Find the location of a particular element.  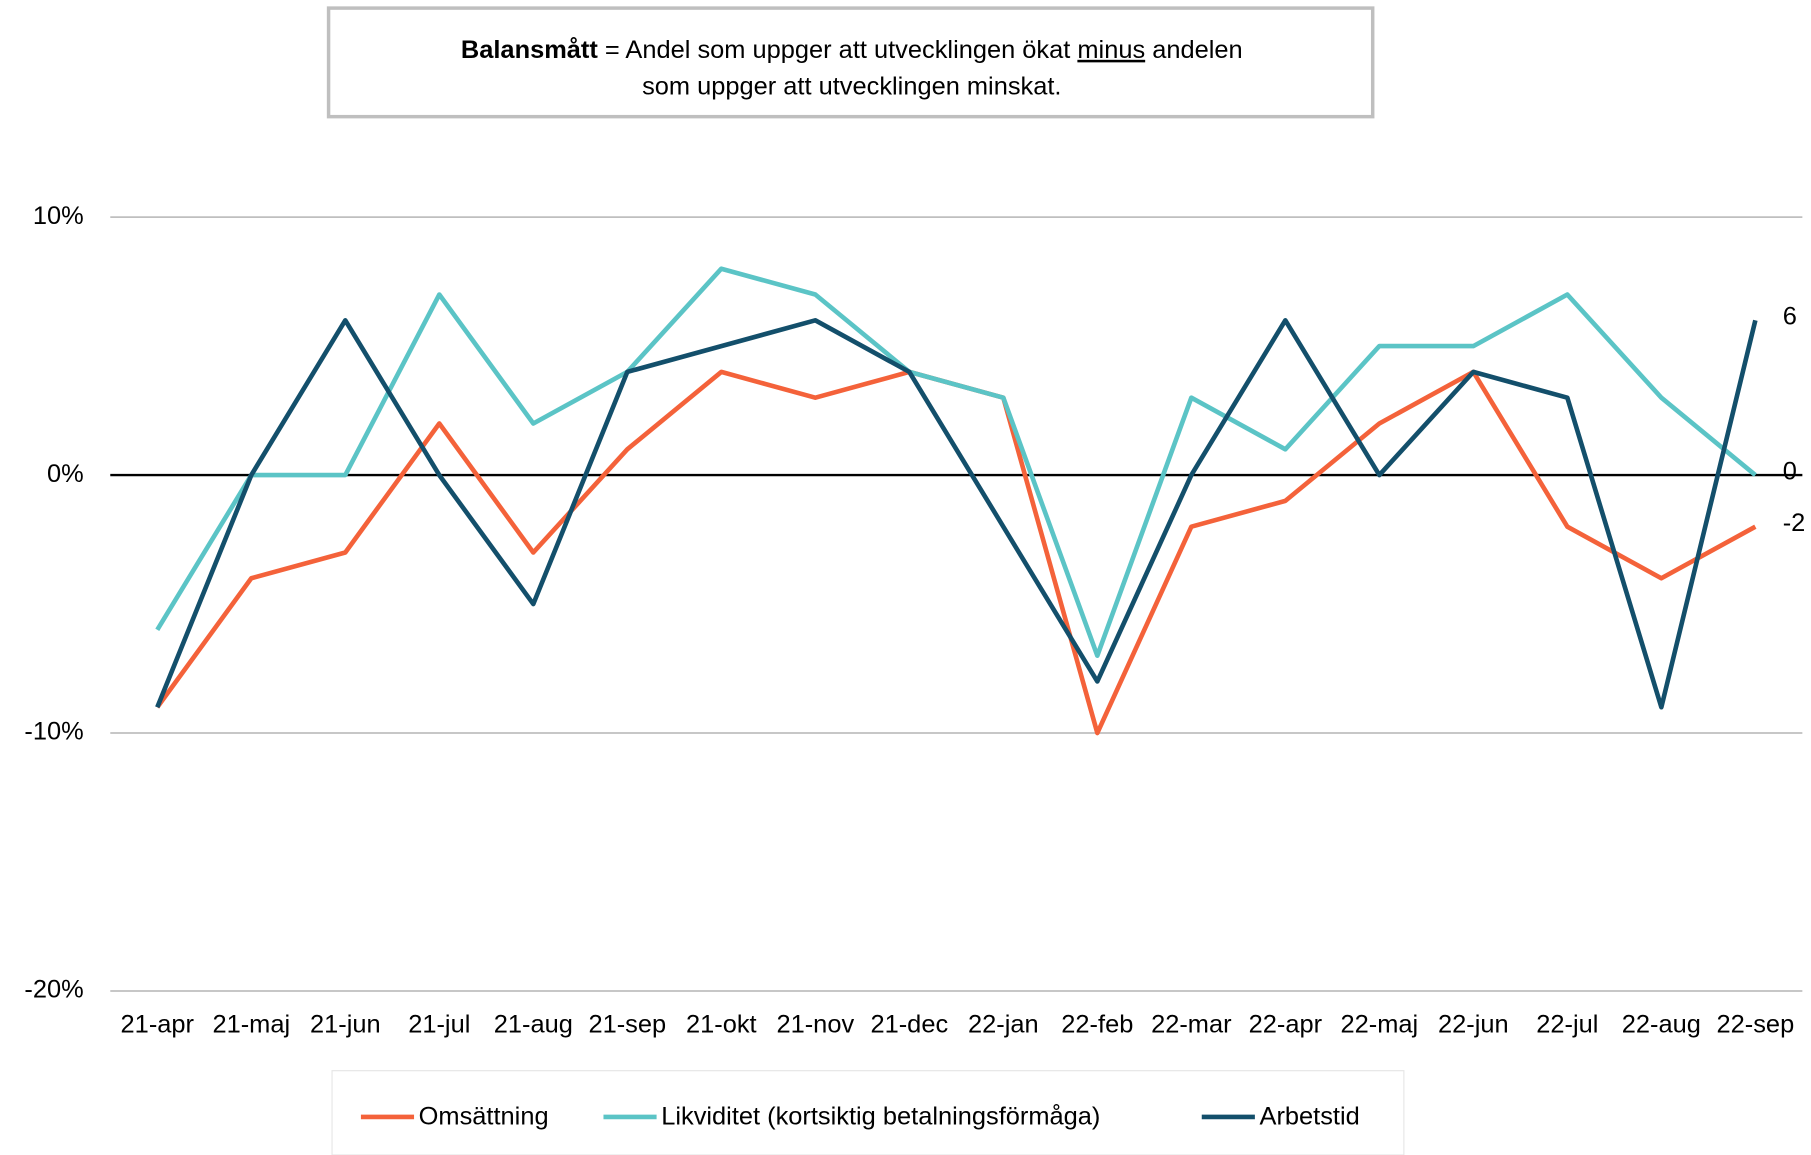

x-tick-label: 22-maj is located at coordinates (1380, 1024).